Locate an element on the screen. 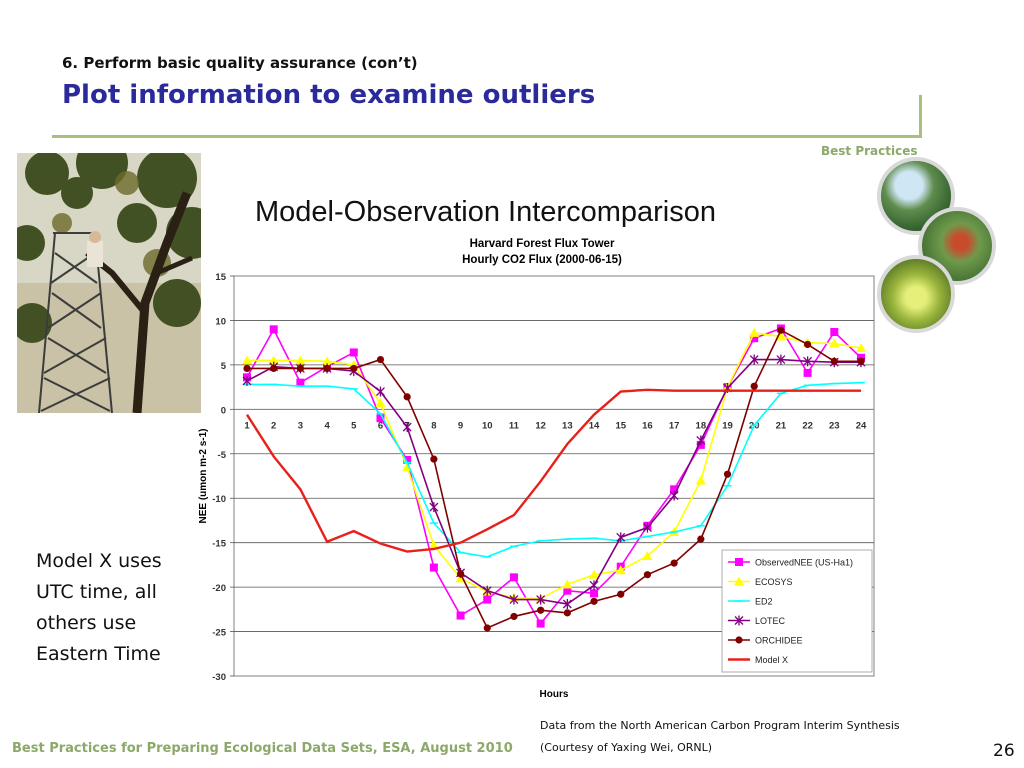  y-tick-label: 5 is located at coordinates (224, 366).